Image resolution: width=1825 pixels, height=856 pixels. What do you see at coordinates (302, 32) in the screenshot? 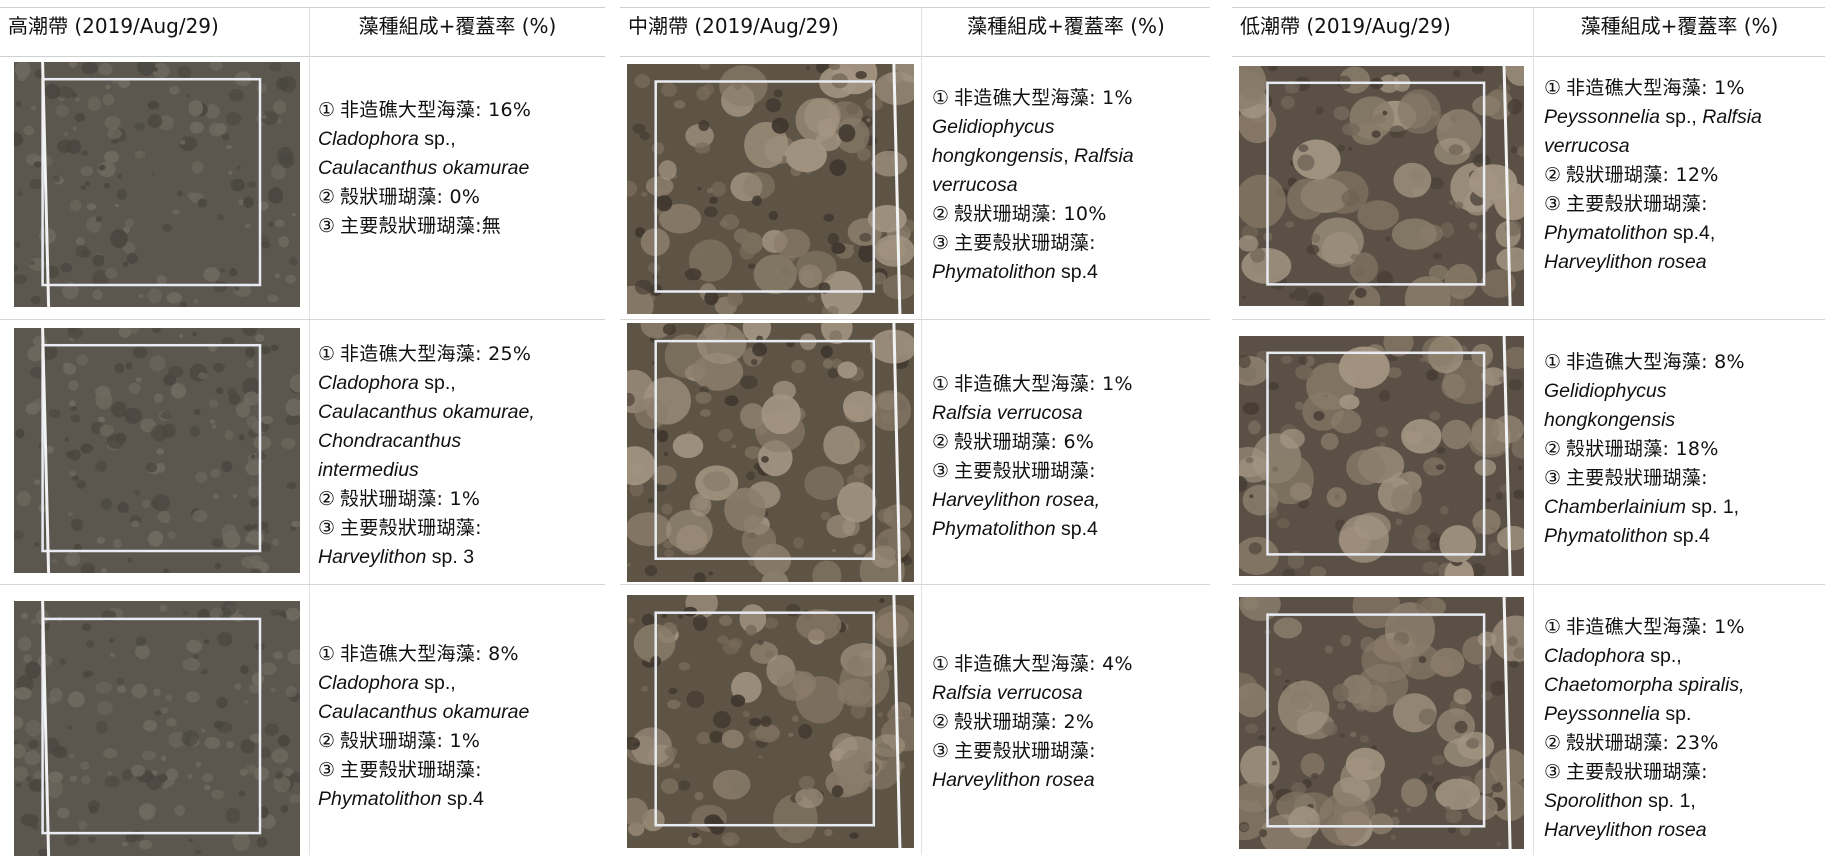
I see `panel-header: 高潮帶 (2019/Aug/29) 藻種組成+覆蓋率 (%)` at bounding box center [302, 32].